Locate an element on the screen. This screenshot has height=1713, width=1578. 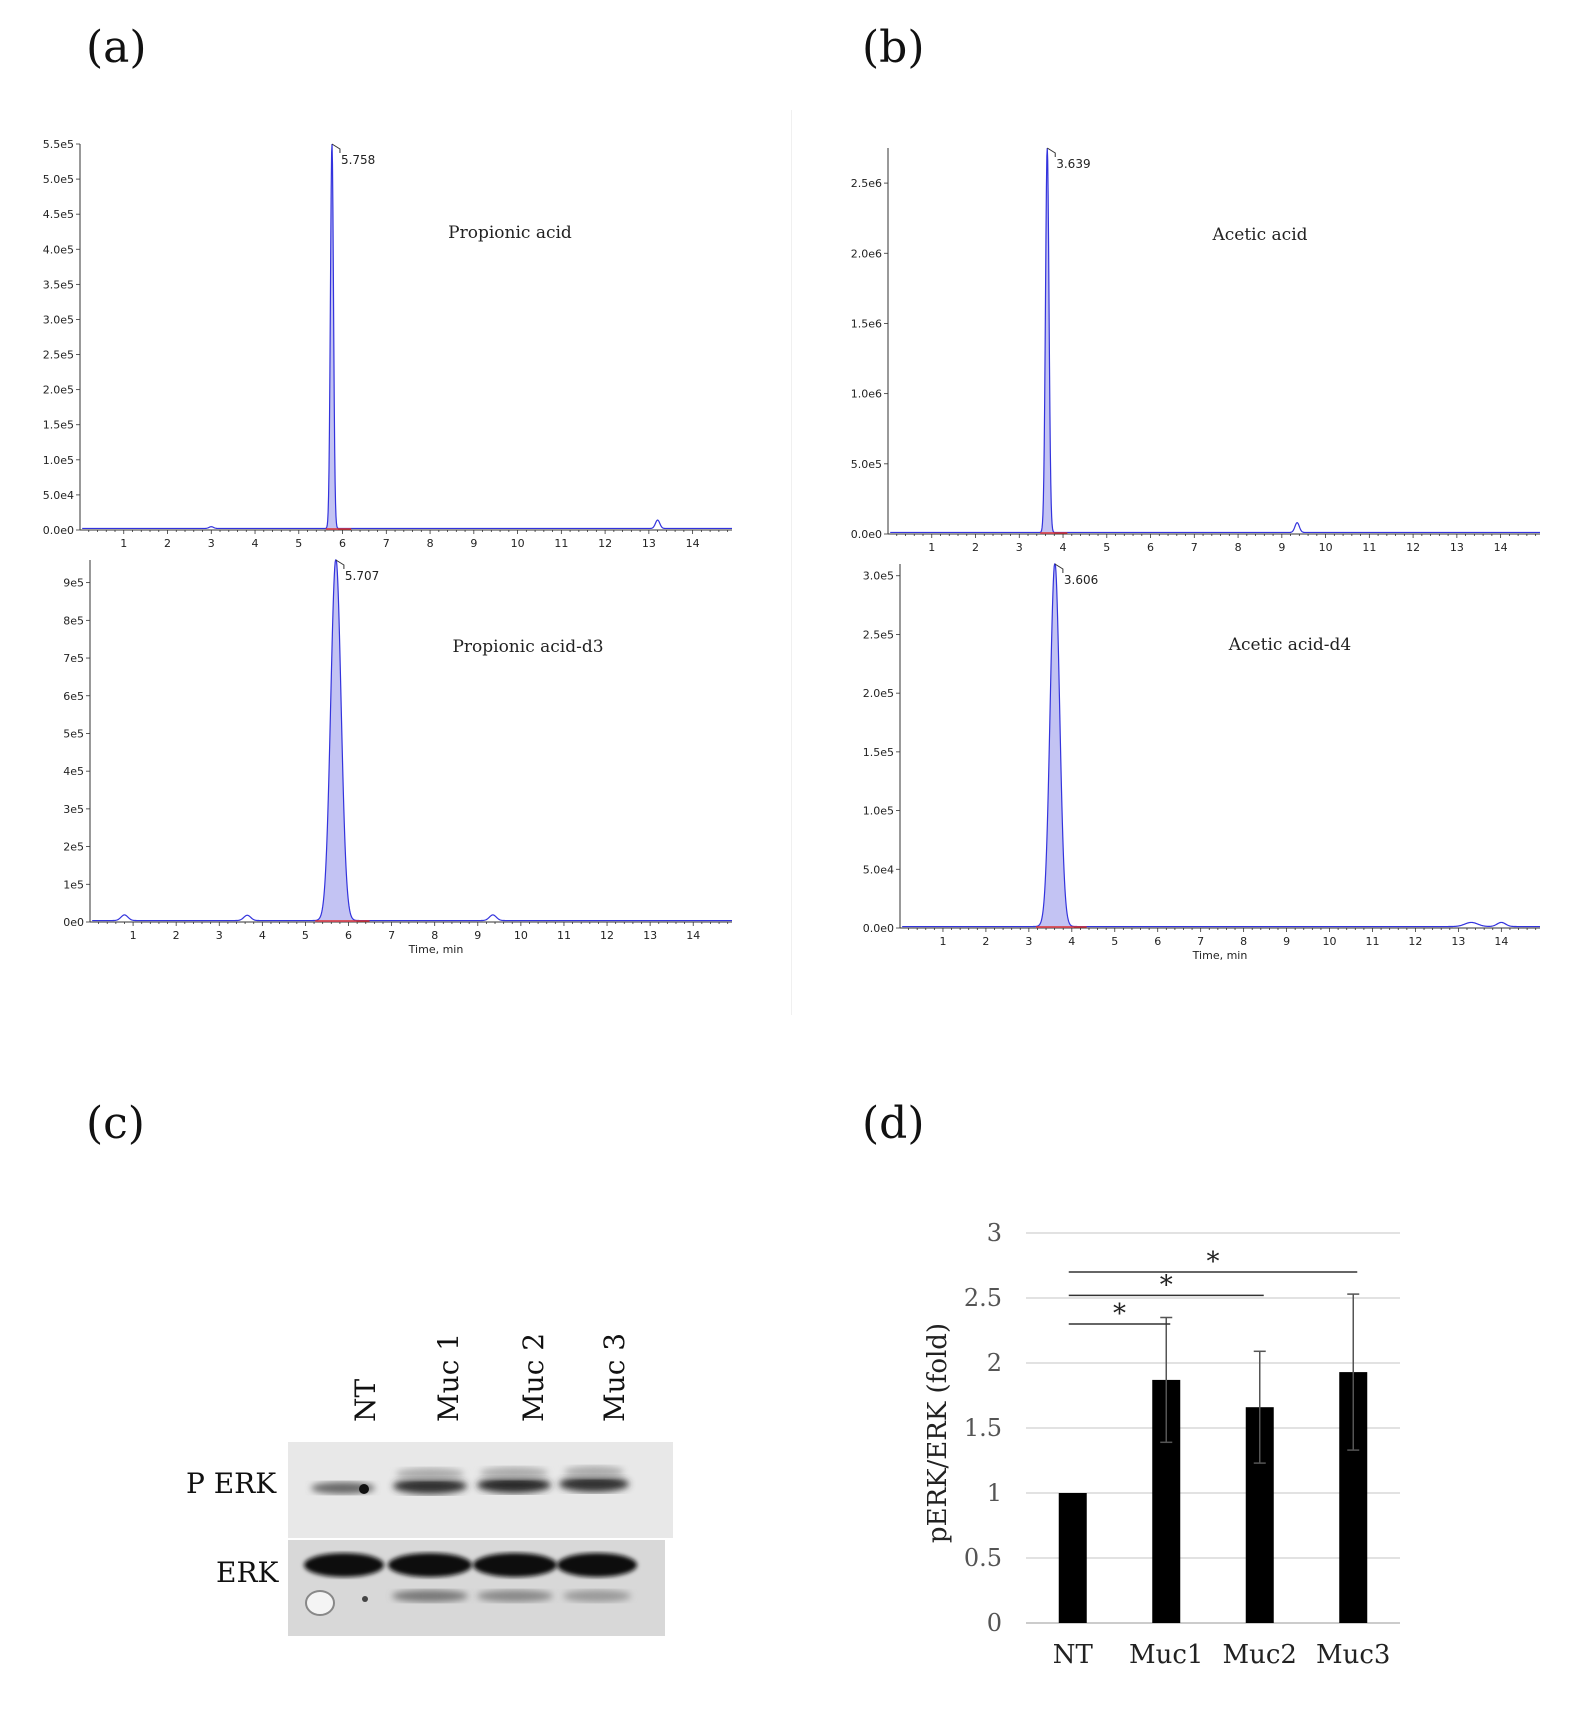
panel-label-d: (d) is located at coordinates (893, 1123).